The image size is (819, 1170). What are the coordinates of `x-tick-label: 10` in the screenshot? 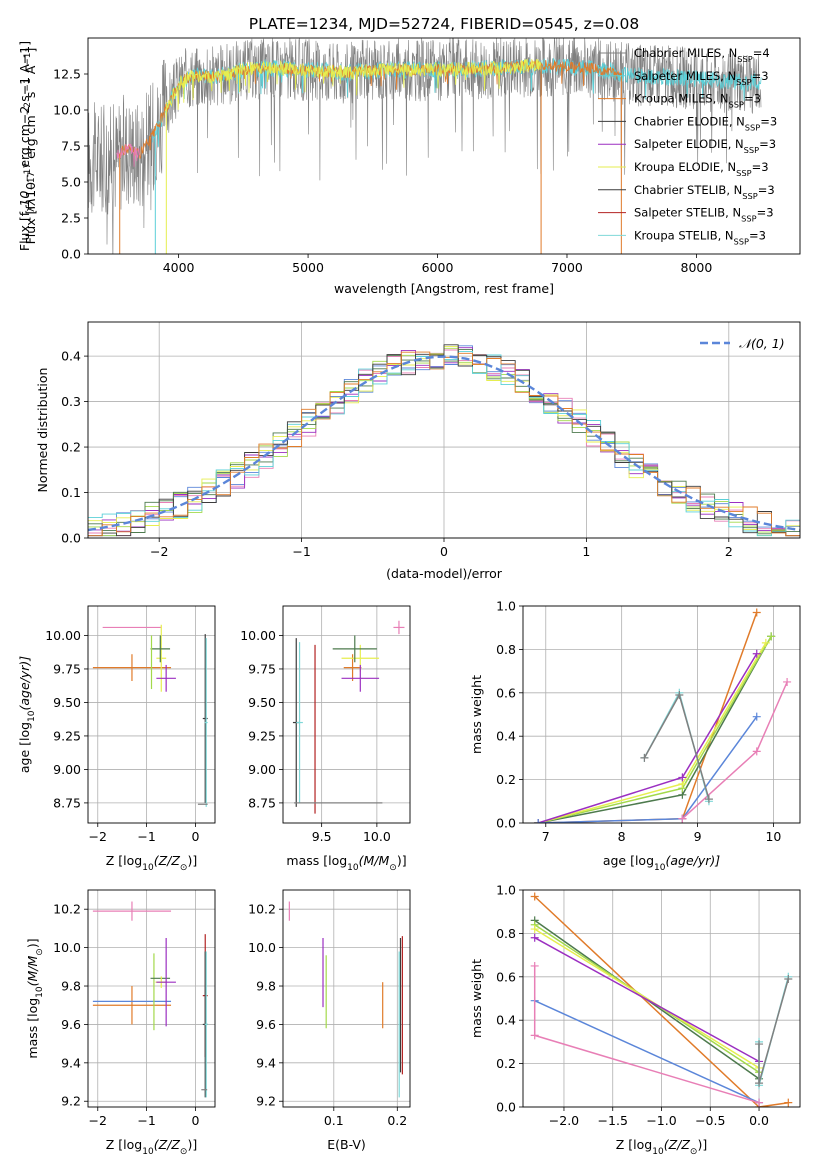 It's located at (773, 836).